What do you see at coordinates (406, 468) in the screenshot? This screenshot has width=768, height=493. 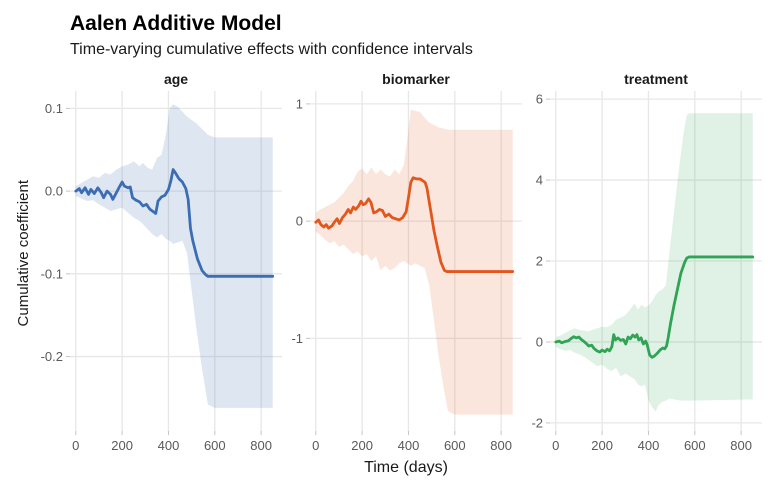 I see `x-axis-title: Time (days)` at bounding box center [406, 468].